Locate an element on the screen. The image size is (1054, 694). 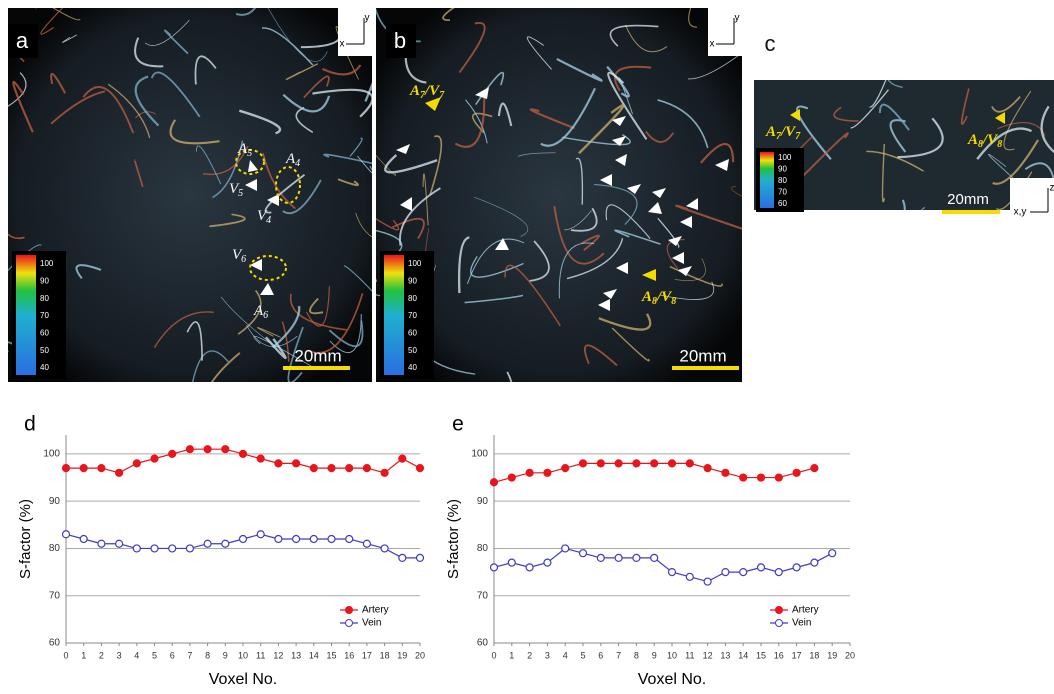
annotation-part: 8 is located at coordinates (673, 301).